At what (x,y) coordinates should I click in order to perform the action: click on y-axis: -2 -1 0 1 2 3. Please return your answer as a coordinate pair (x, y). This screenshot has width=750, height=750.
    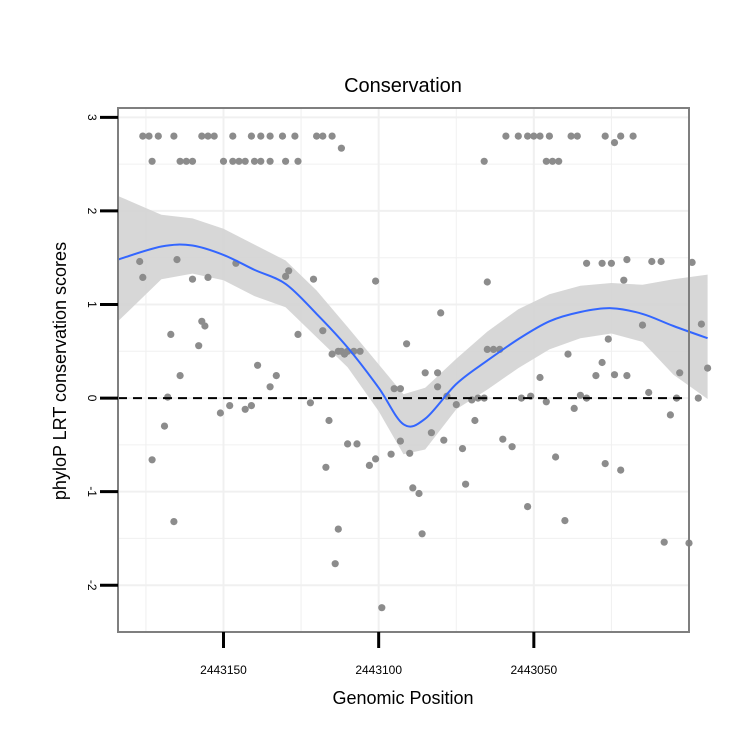
    Looking at the image, I should click on (101, 352).